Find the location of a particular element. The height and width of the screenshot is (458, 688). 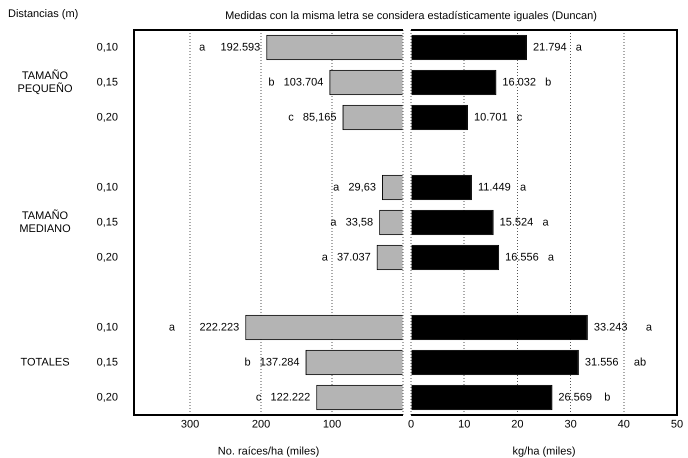

x-tick-label: 300 is located at coordinates (190, 424).